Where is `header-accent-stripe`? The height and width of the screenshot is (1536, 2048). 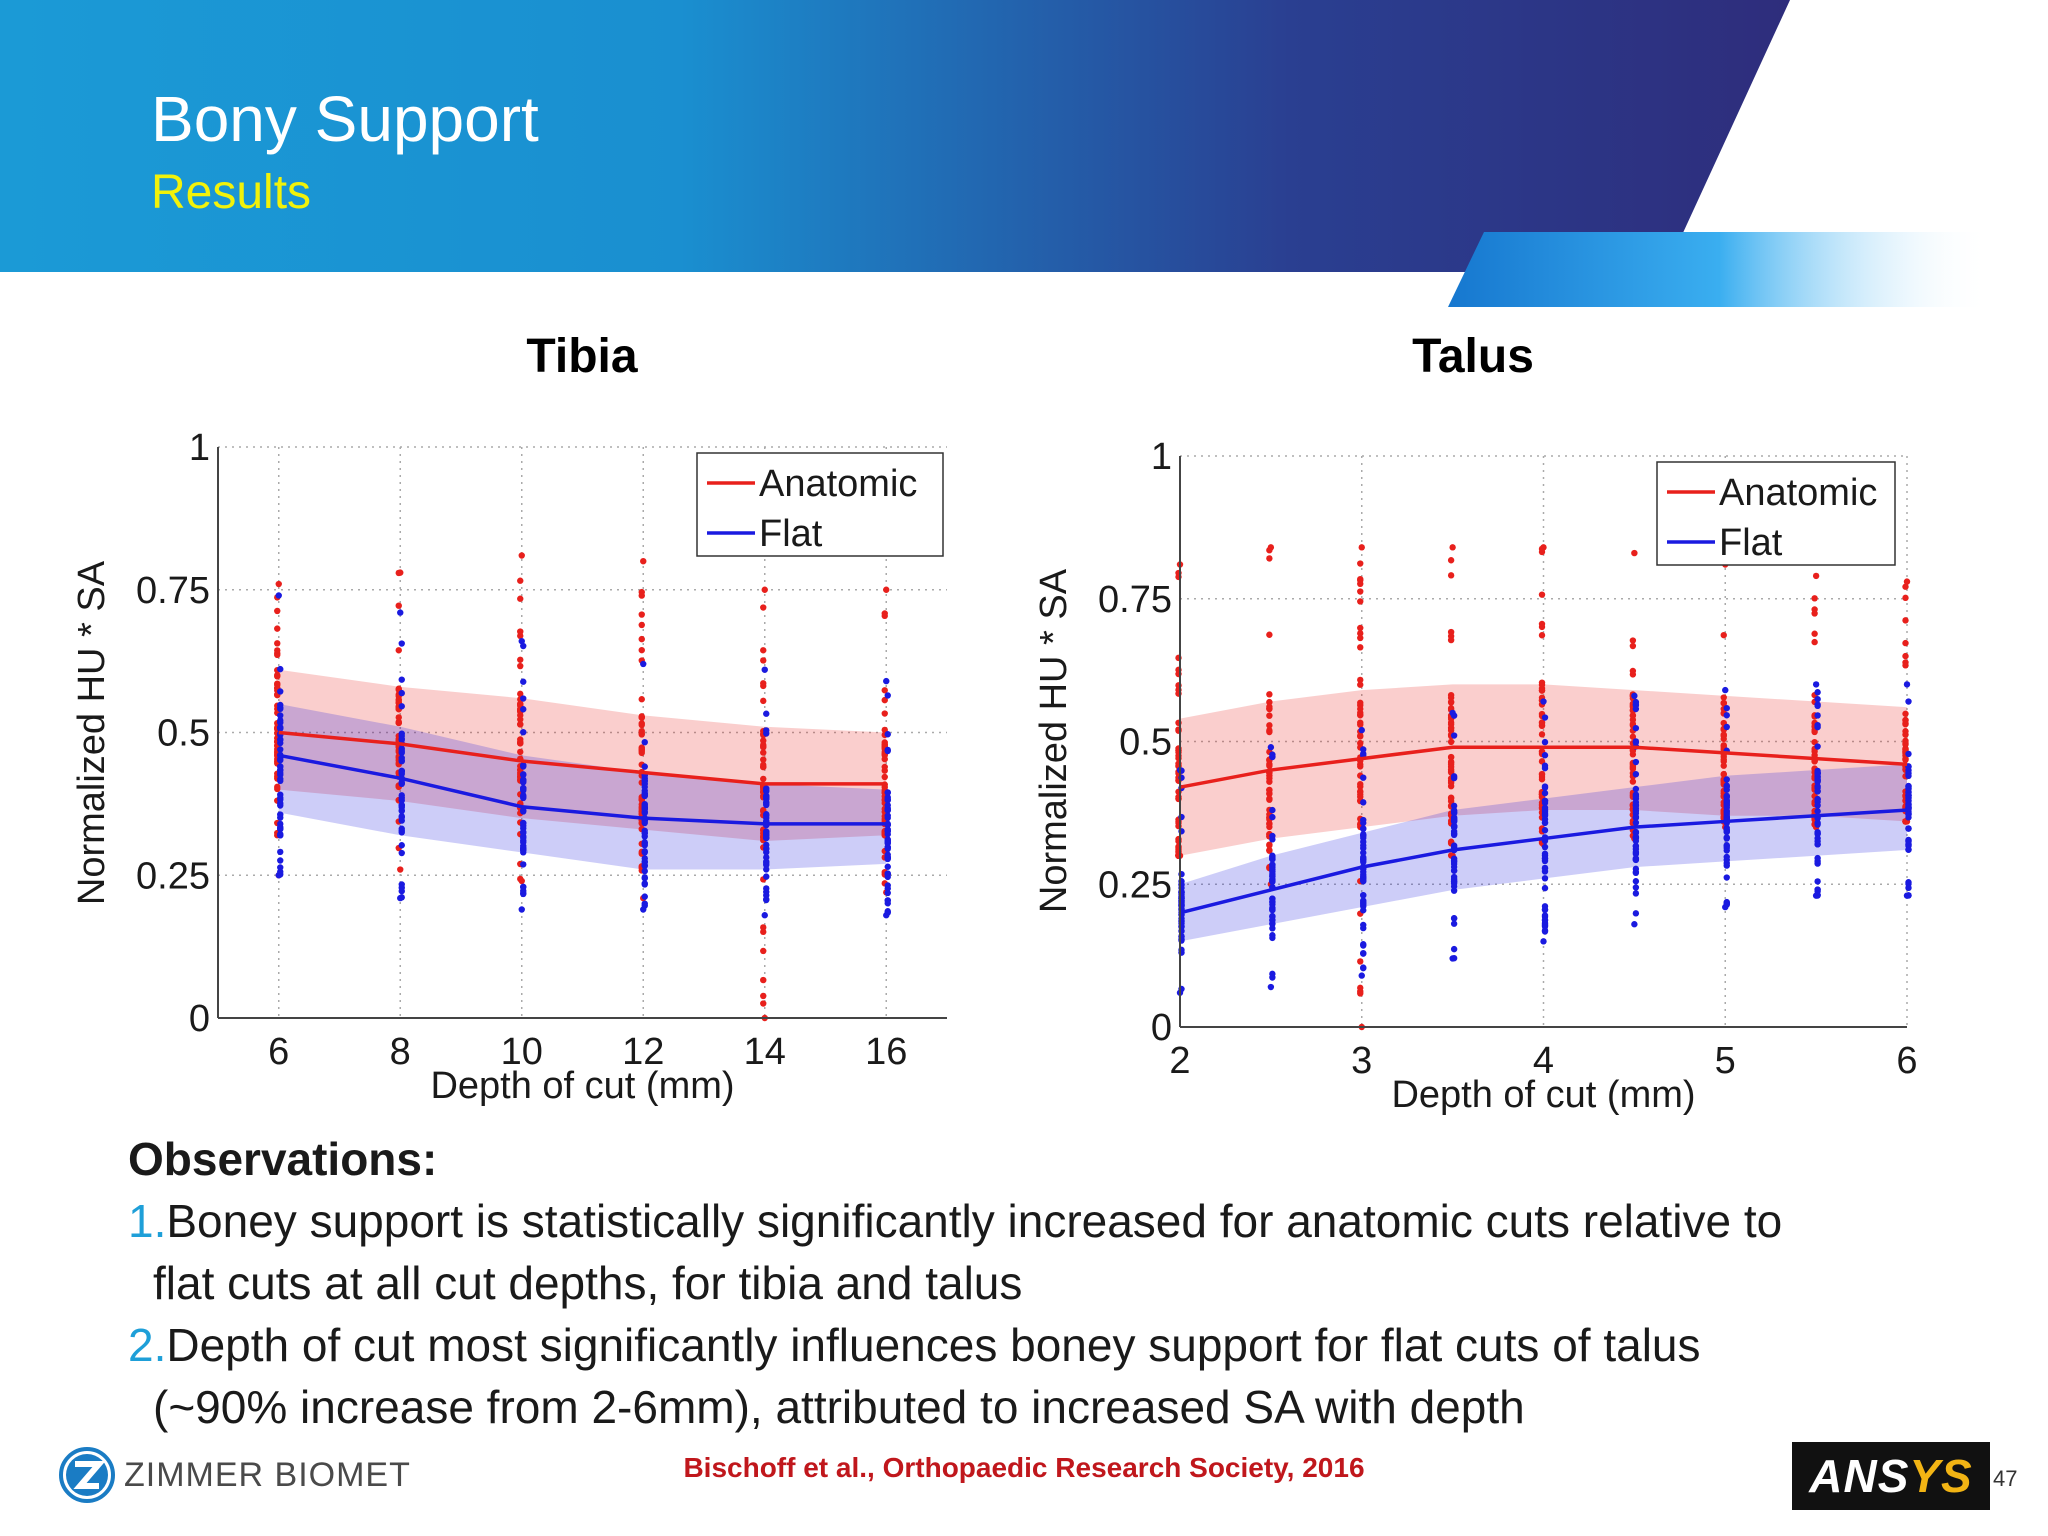
header-accent-stripe is located at coordinates (1719, 269).